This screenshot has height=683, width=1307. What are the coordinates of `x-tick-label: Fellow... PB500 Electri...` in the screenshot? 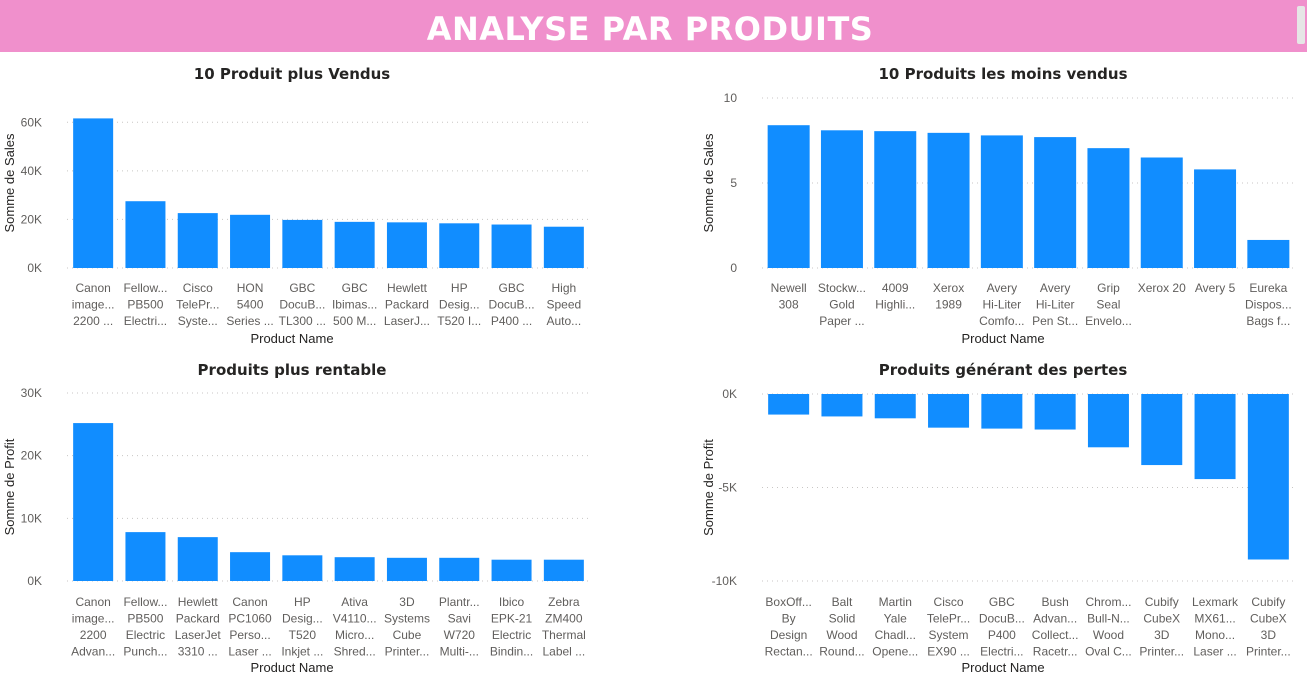 It's located at (145, 304).